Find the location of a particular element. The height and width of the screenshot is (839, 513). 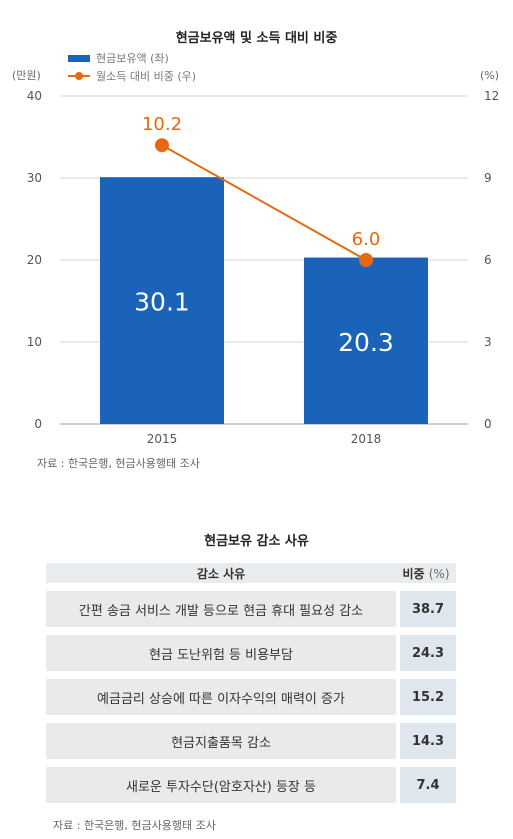

table-row: 예금금리 상승에 따른 이자수익의 매력이 증가 15.2 is located at coordinates (251, 697).